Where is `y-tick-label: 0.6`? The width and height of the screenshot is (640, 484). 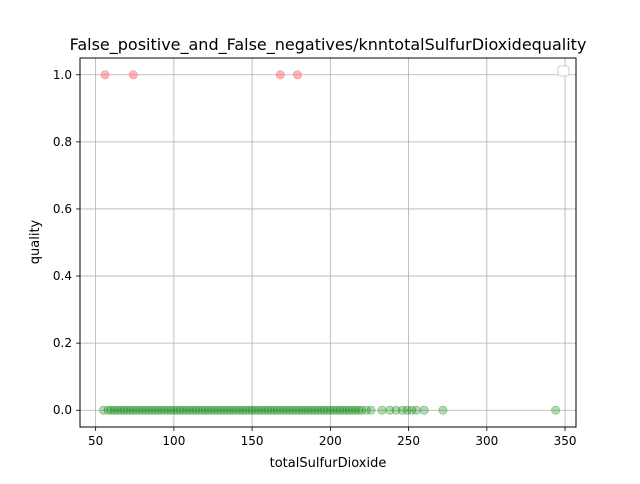 y-tick-label: 0.6 is located at coordinates (62, 209).